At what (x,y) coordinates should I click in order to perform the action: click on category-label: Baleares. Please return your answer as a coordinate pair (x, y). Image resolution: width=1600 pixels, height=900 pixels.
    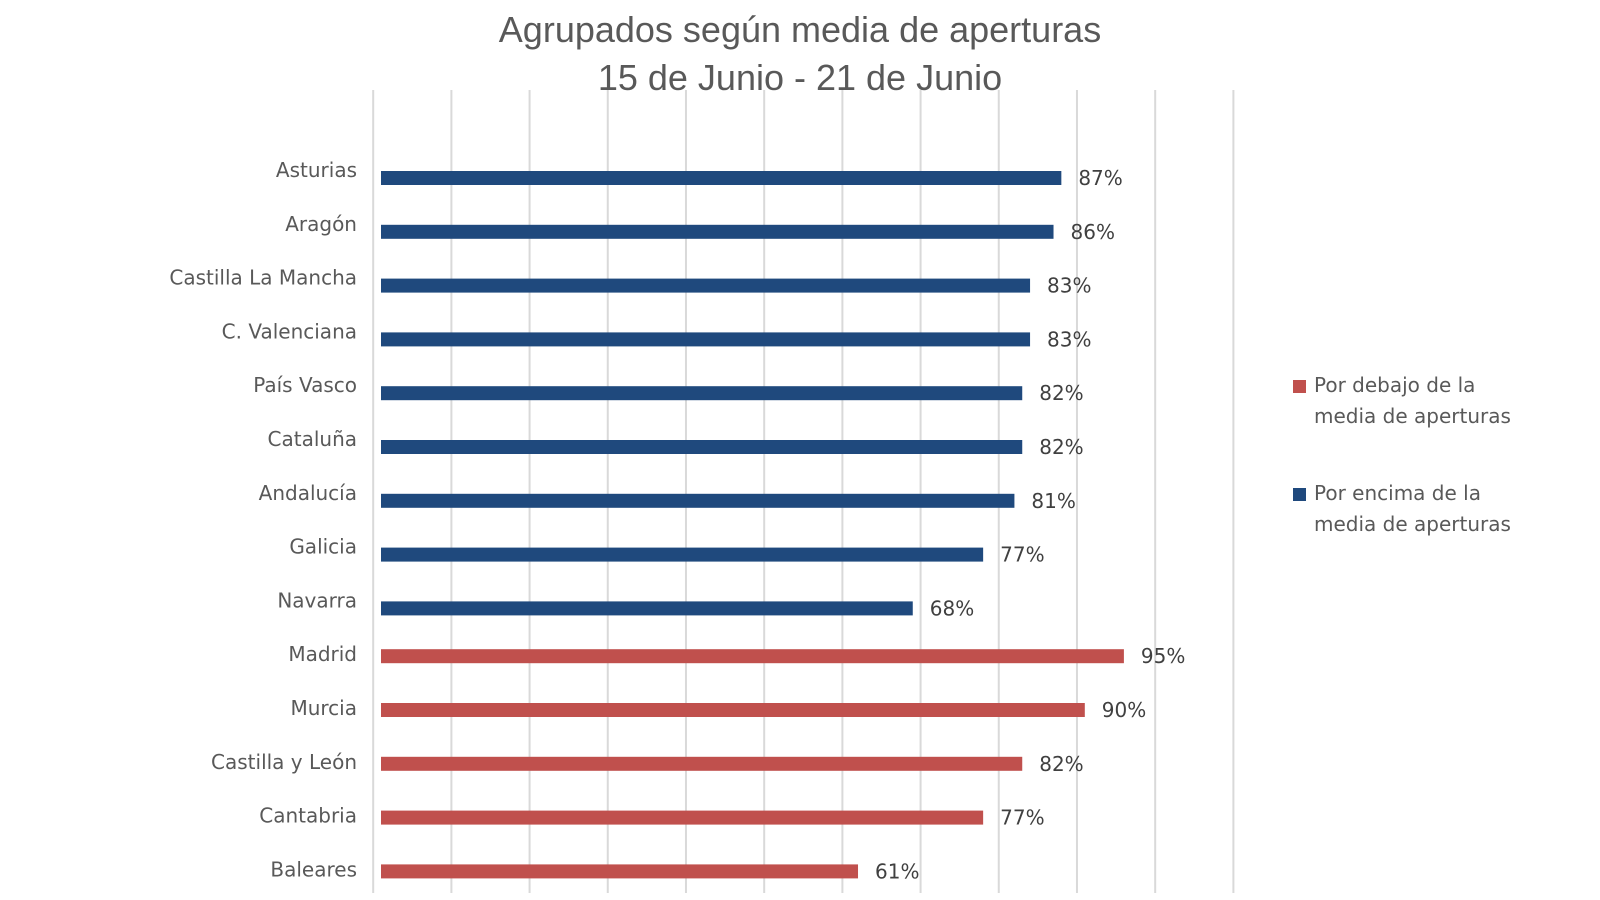
    Looking at the image, I should click on (313, 869).